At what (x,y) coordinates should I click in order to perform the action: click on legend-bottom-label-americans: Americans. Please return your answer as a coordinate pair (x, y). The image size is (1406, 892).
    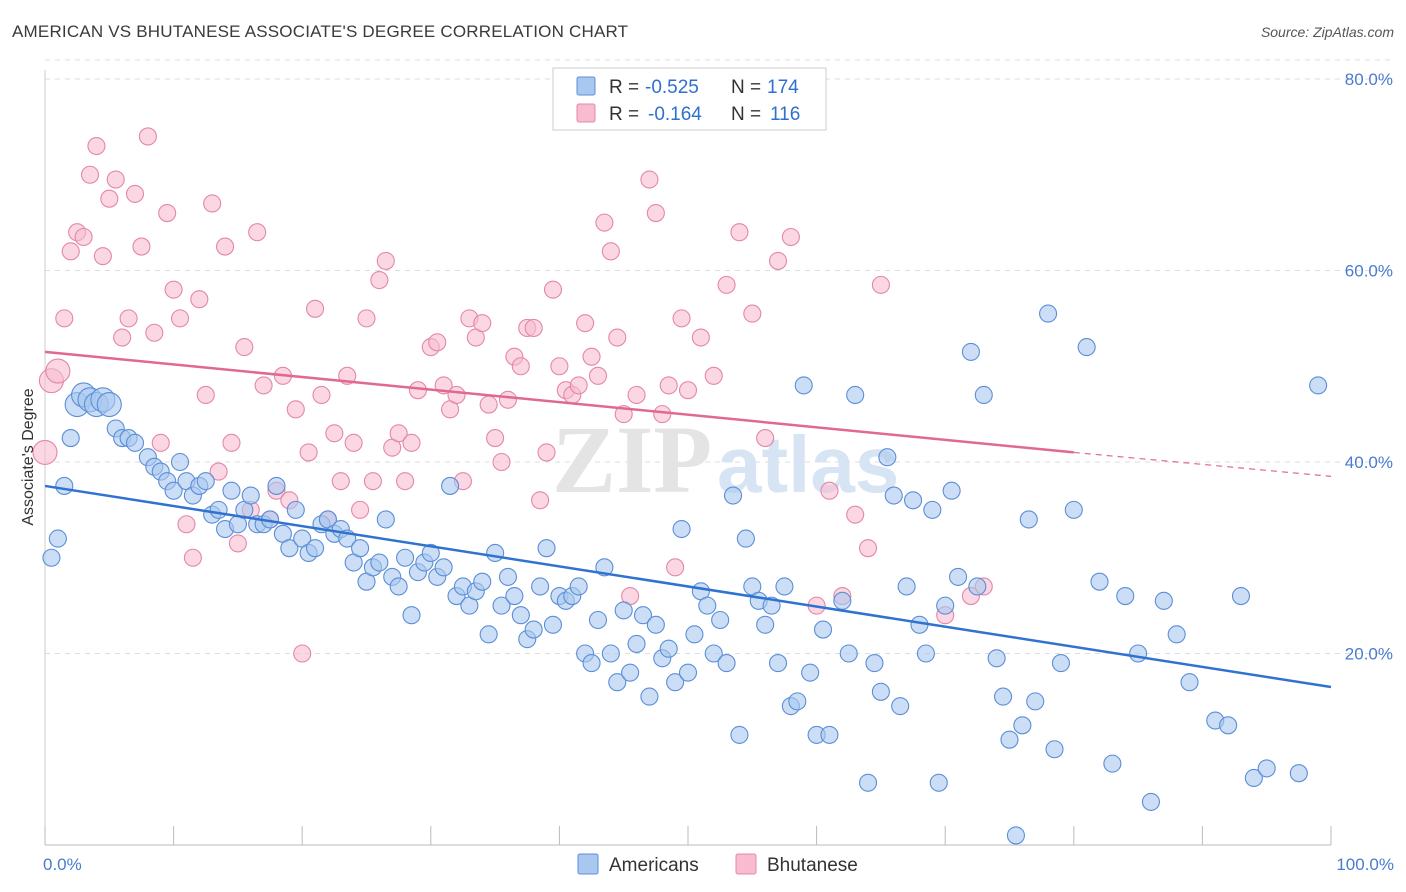
    Looking at the image, I should click on (654, 865).